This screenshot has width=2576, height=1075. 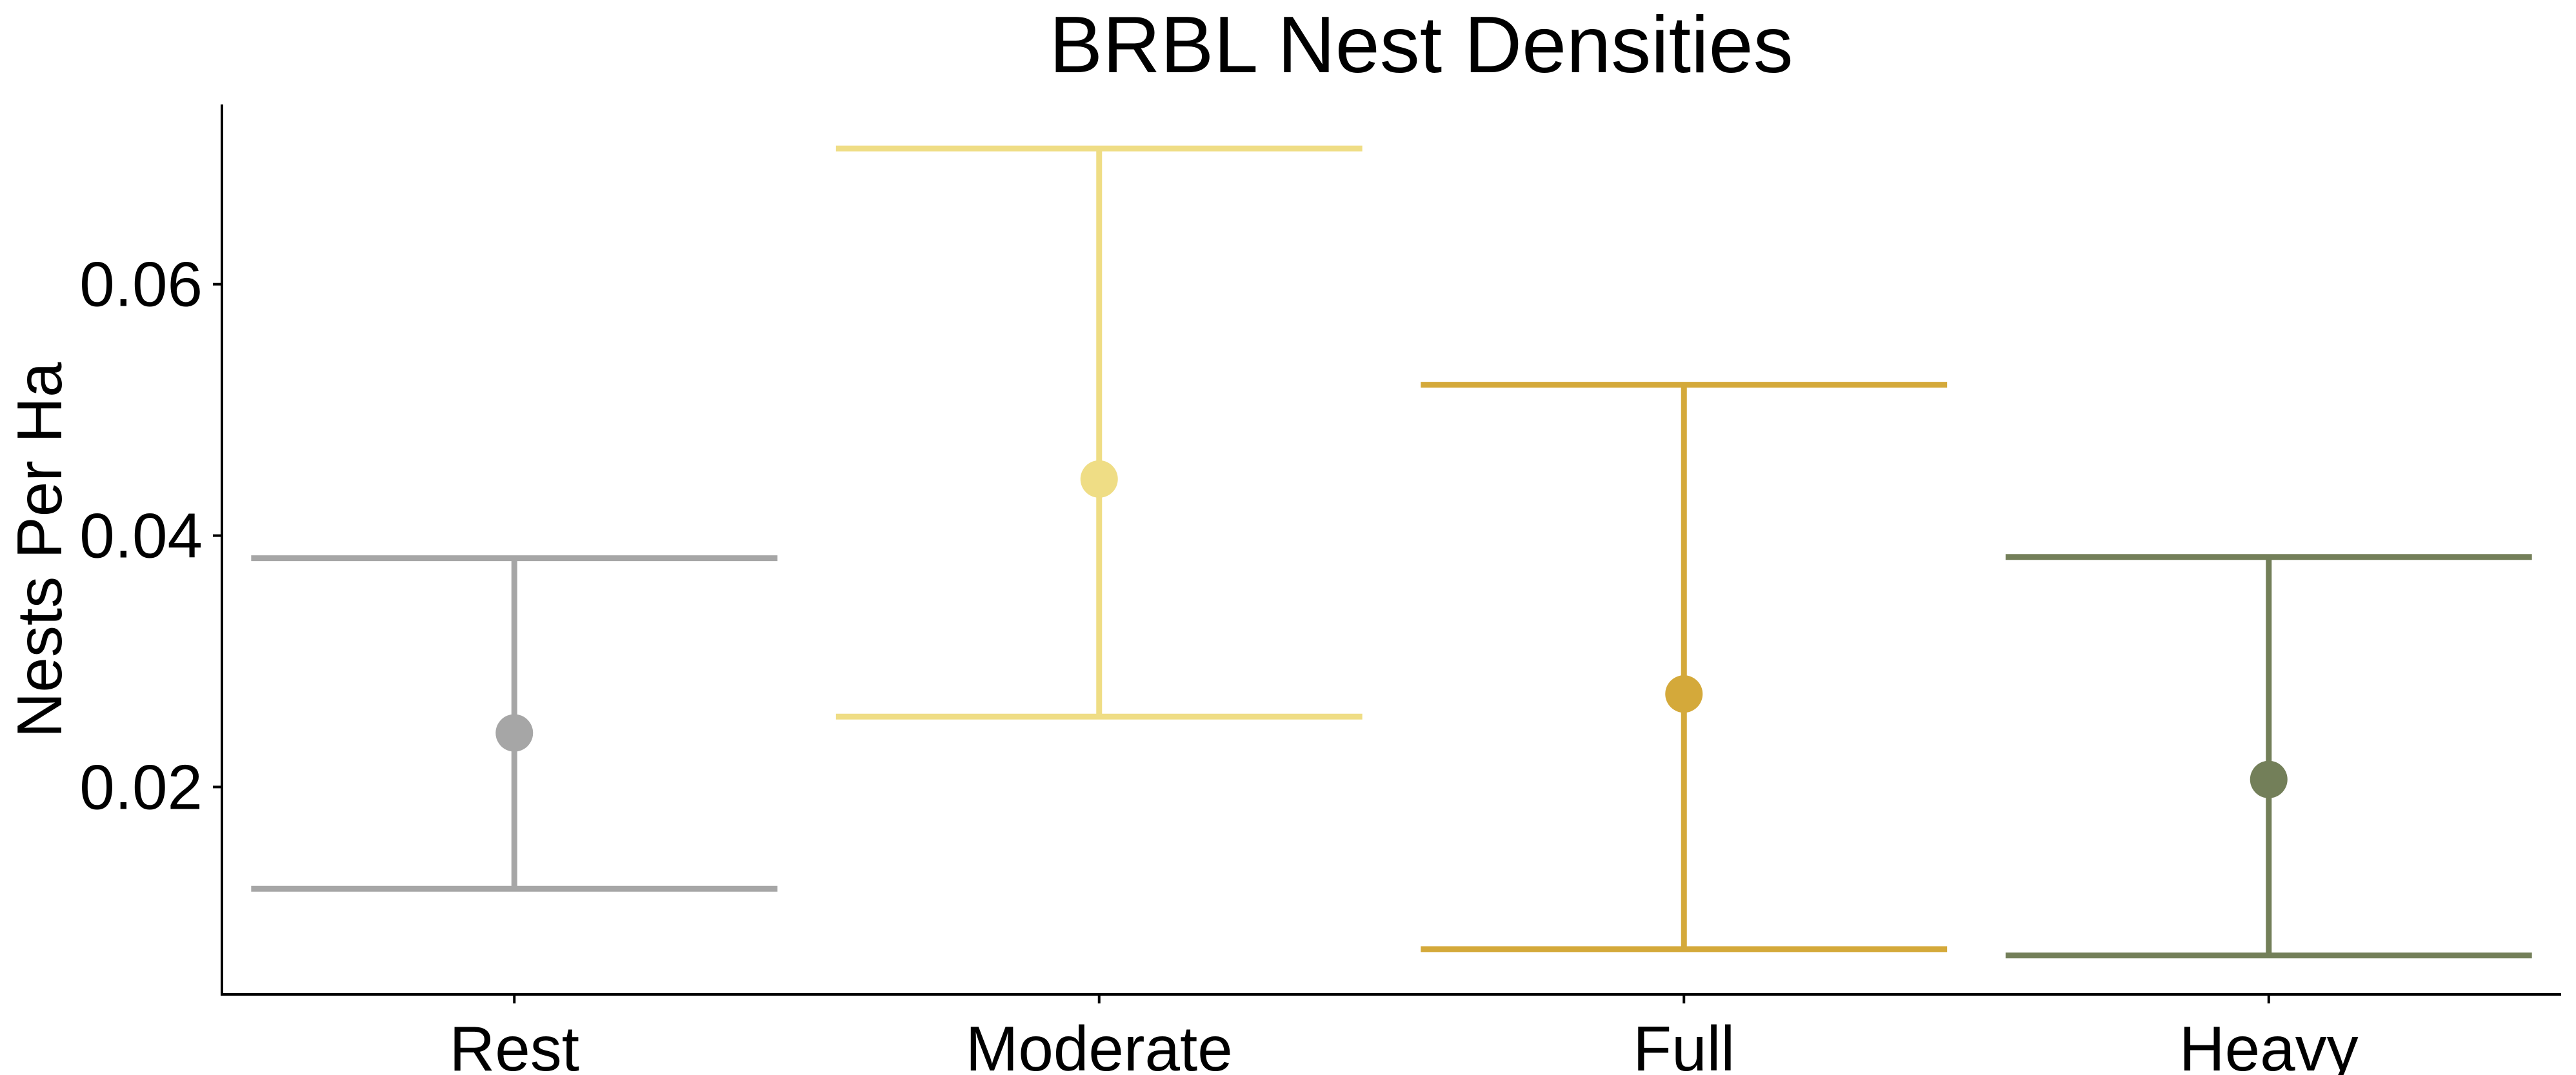 I want to click on y-tick-label: 0.02, so click(x=141, y=786).